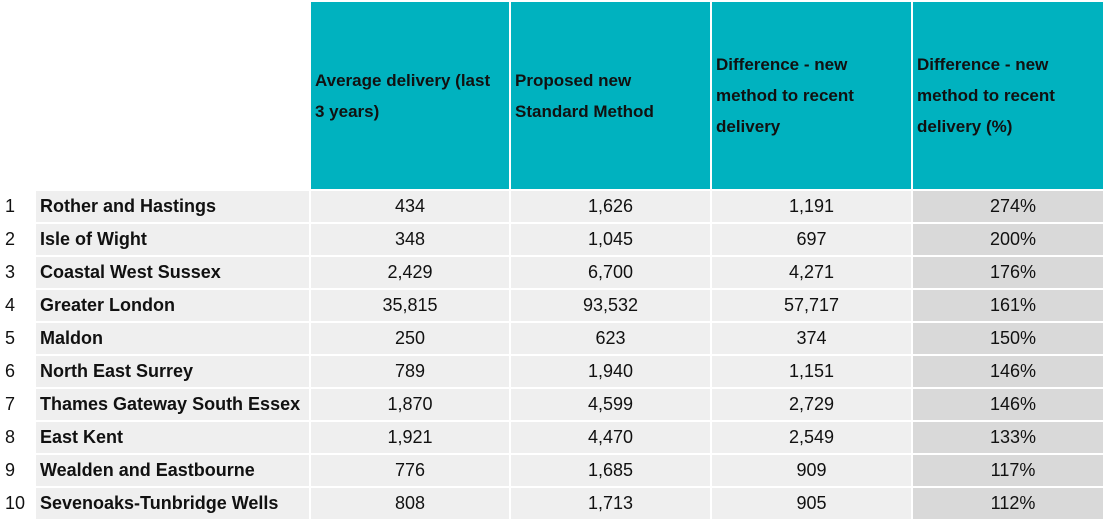 The image size is (1103, 520). What do you see at coordinates (17, 404) in the screenshot?
I see `row-rank: 7` at bounding box center [17, 404].